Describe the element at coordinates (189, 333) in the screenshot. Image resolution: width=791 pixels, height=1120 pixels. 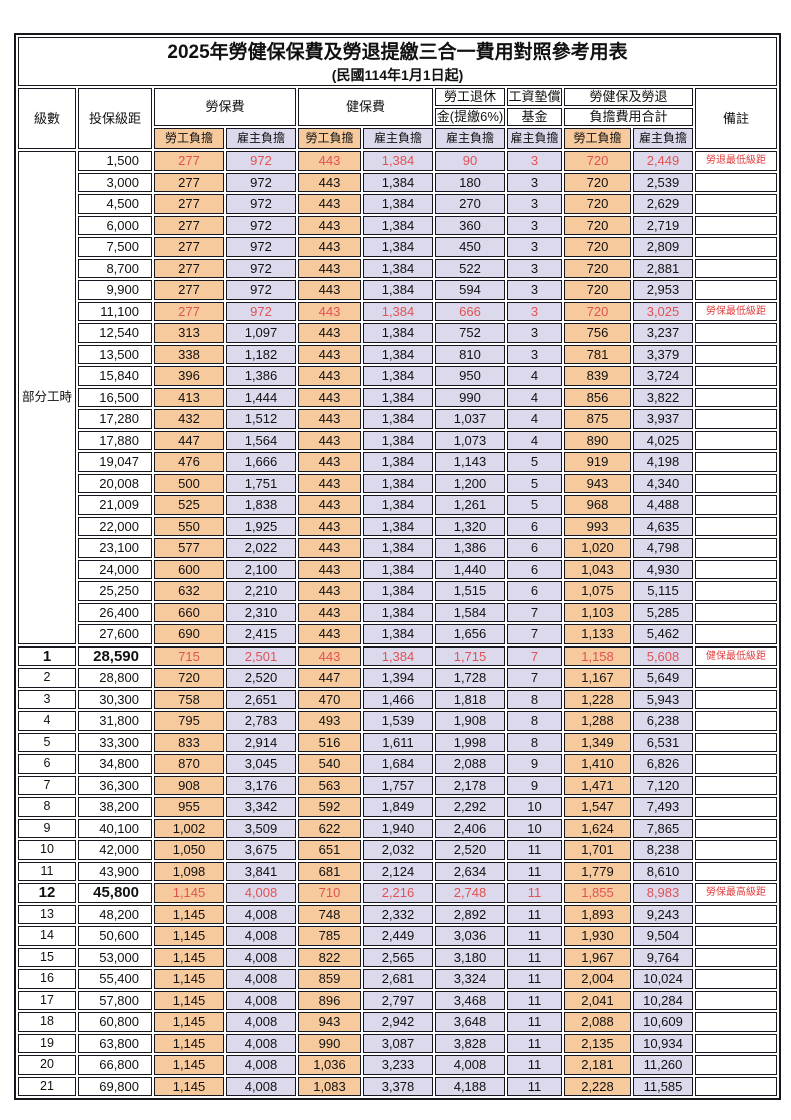
I see `cell-labor-employee: 313` at that location.